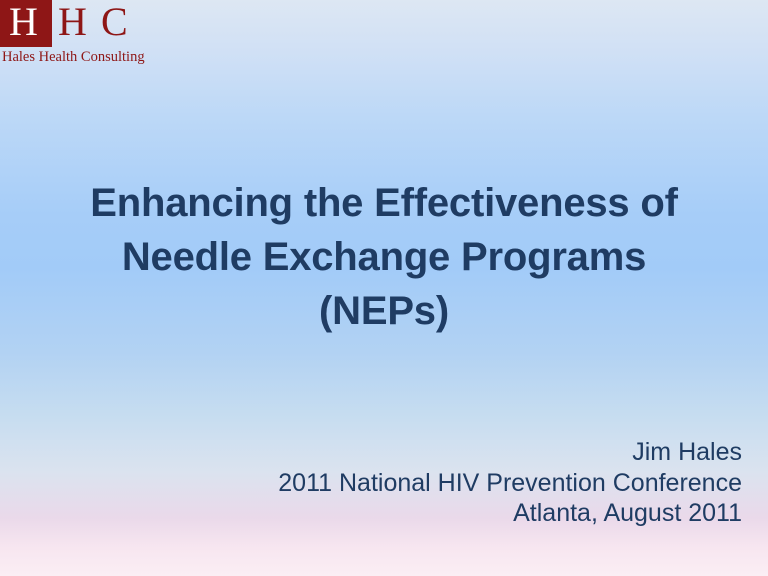 The width and height of the screenshot is (768, 576). Describe the element at coordinates (72, 22) in the screenshot. I see `logo-letter-h2: H` at that location.